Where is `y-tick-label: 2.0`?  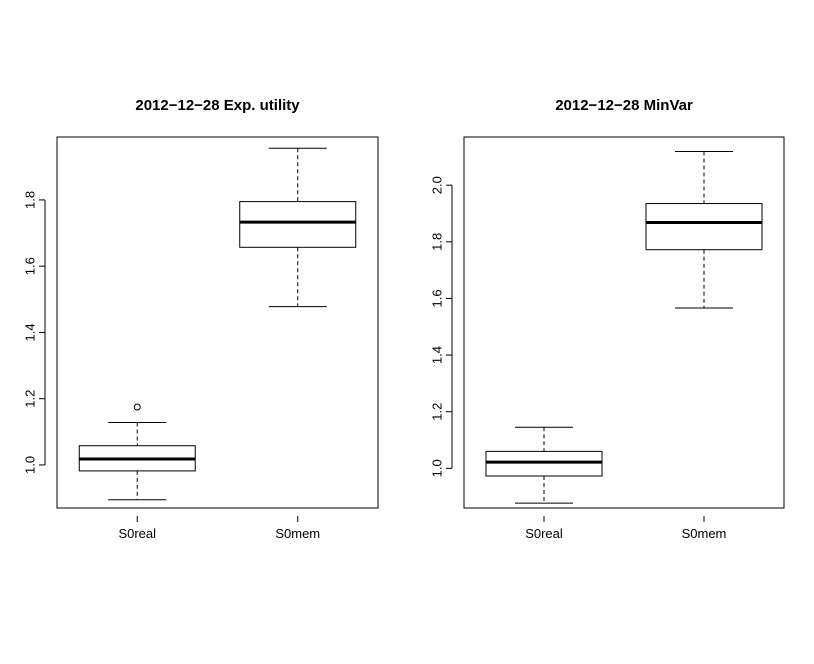 y-tick-label: 2.0 is located at coordinates (436, 185).